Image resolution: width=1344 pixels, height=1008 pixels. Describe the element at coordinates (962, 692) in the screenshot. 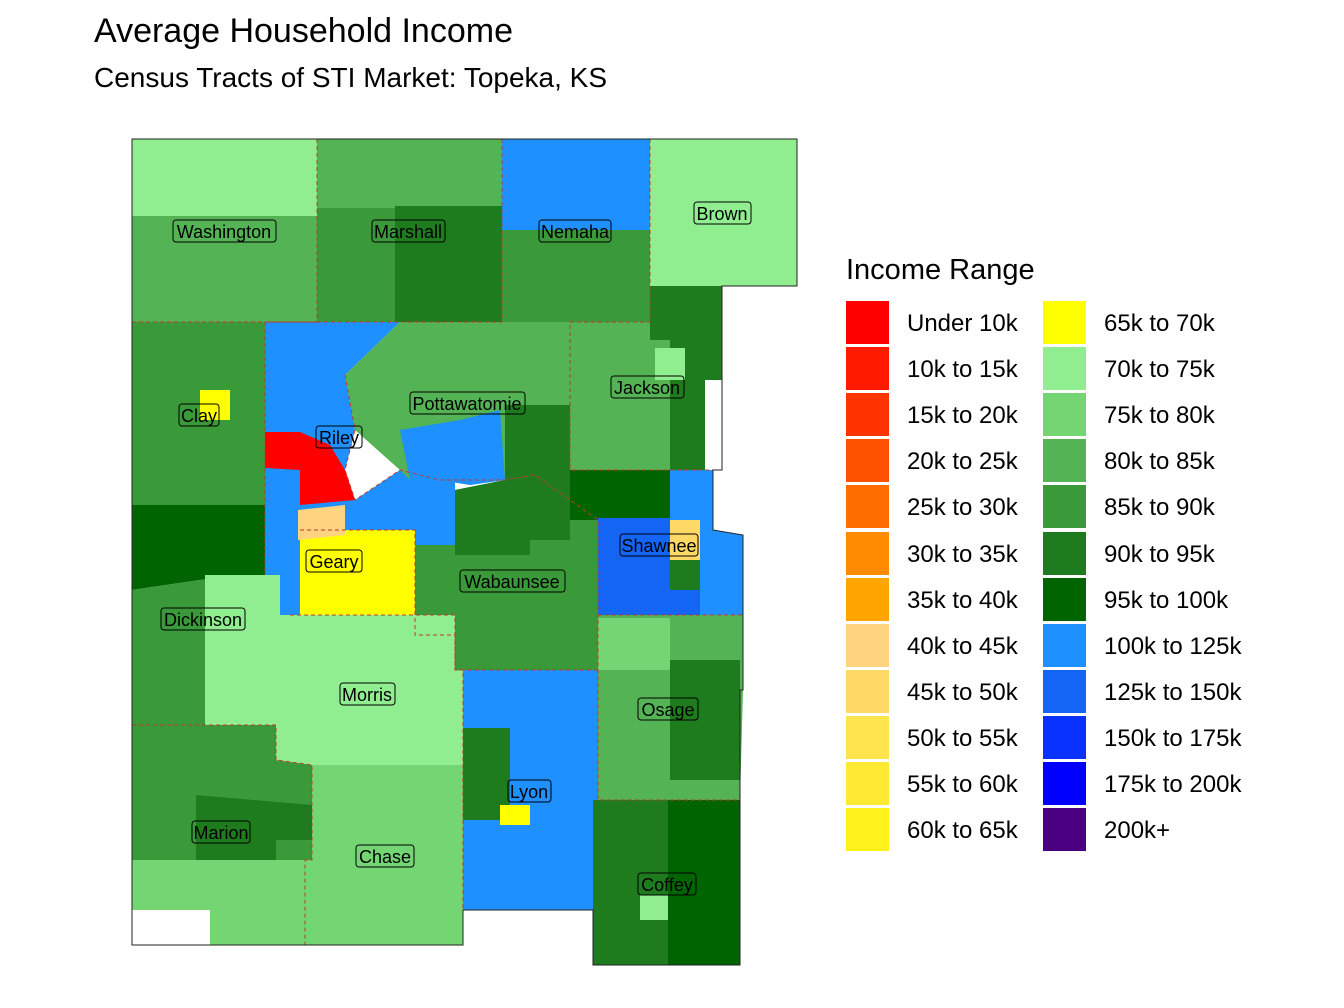

I see `legend-label: 45k to 50k` at that location.